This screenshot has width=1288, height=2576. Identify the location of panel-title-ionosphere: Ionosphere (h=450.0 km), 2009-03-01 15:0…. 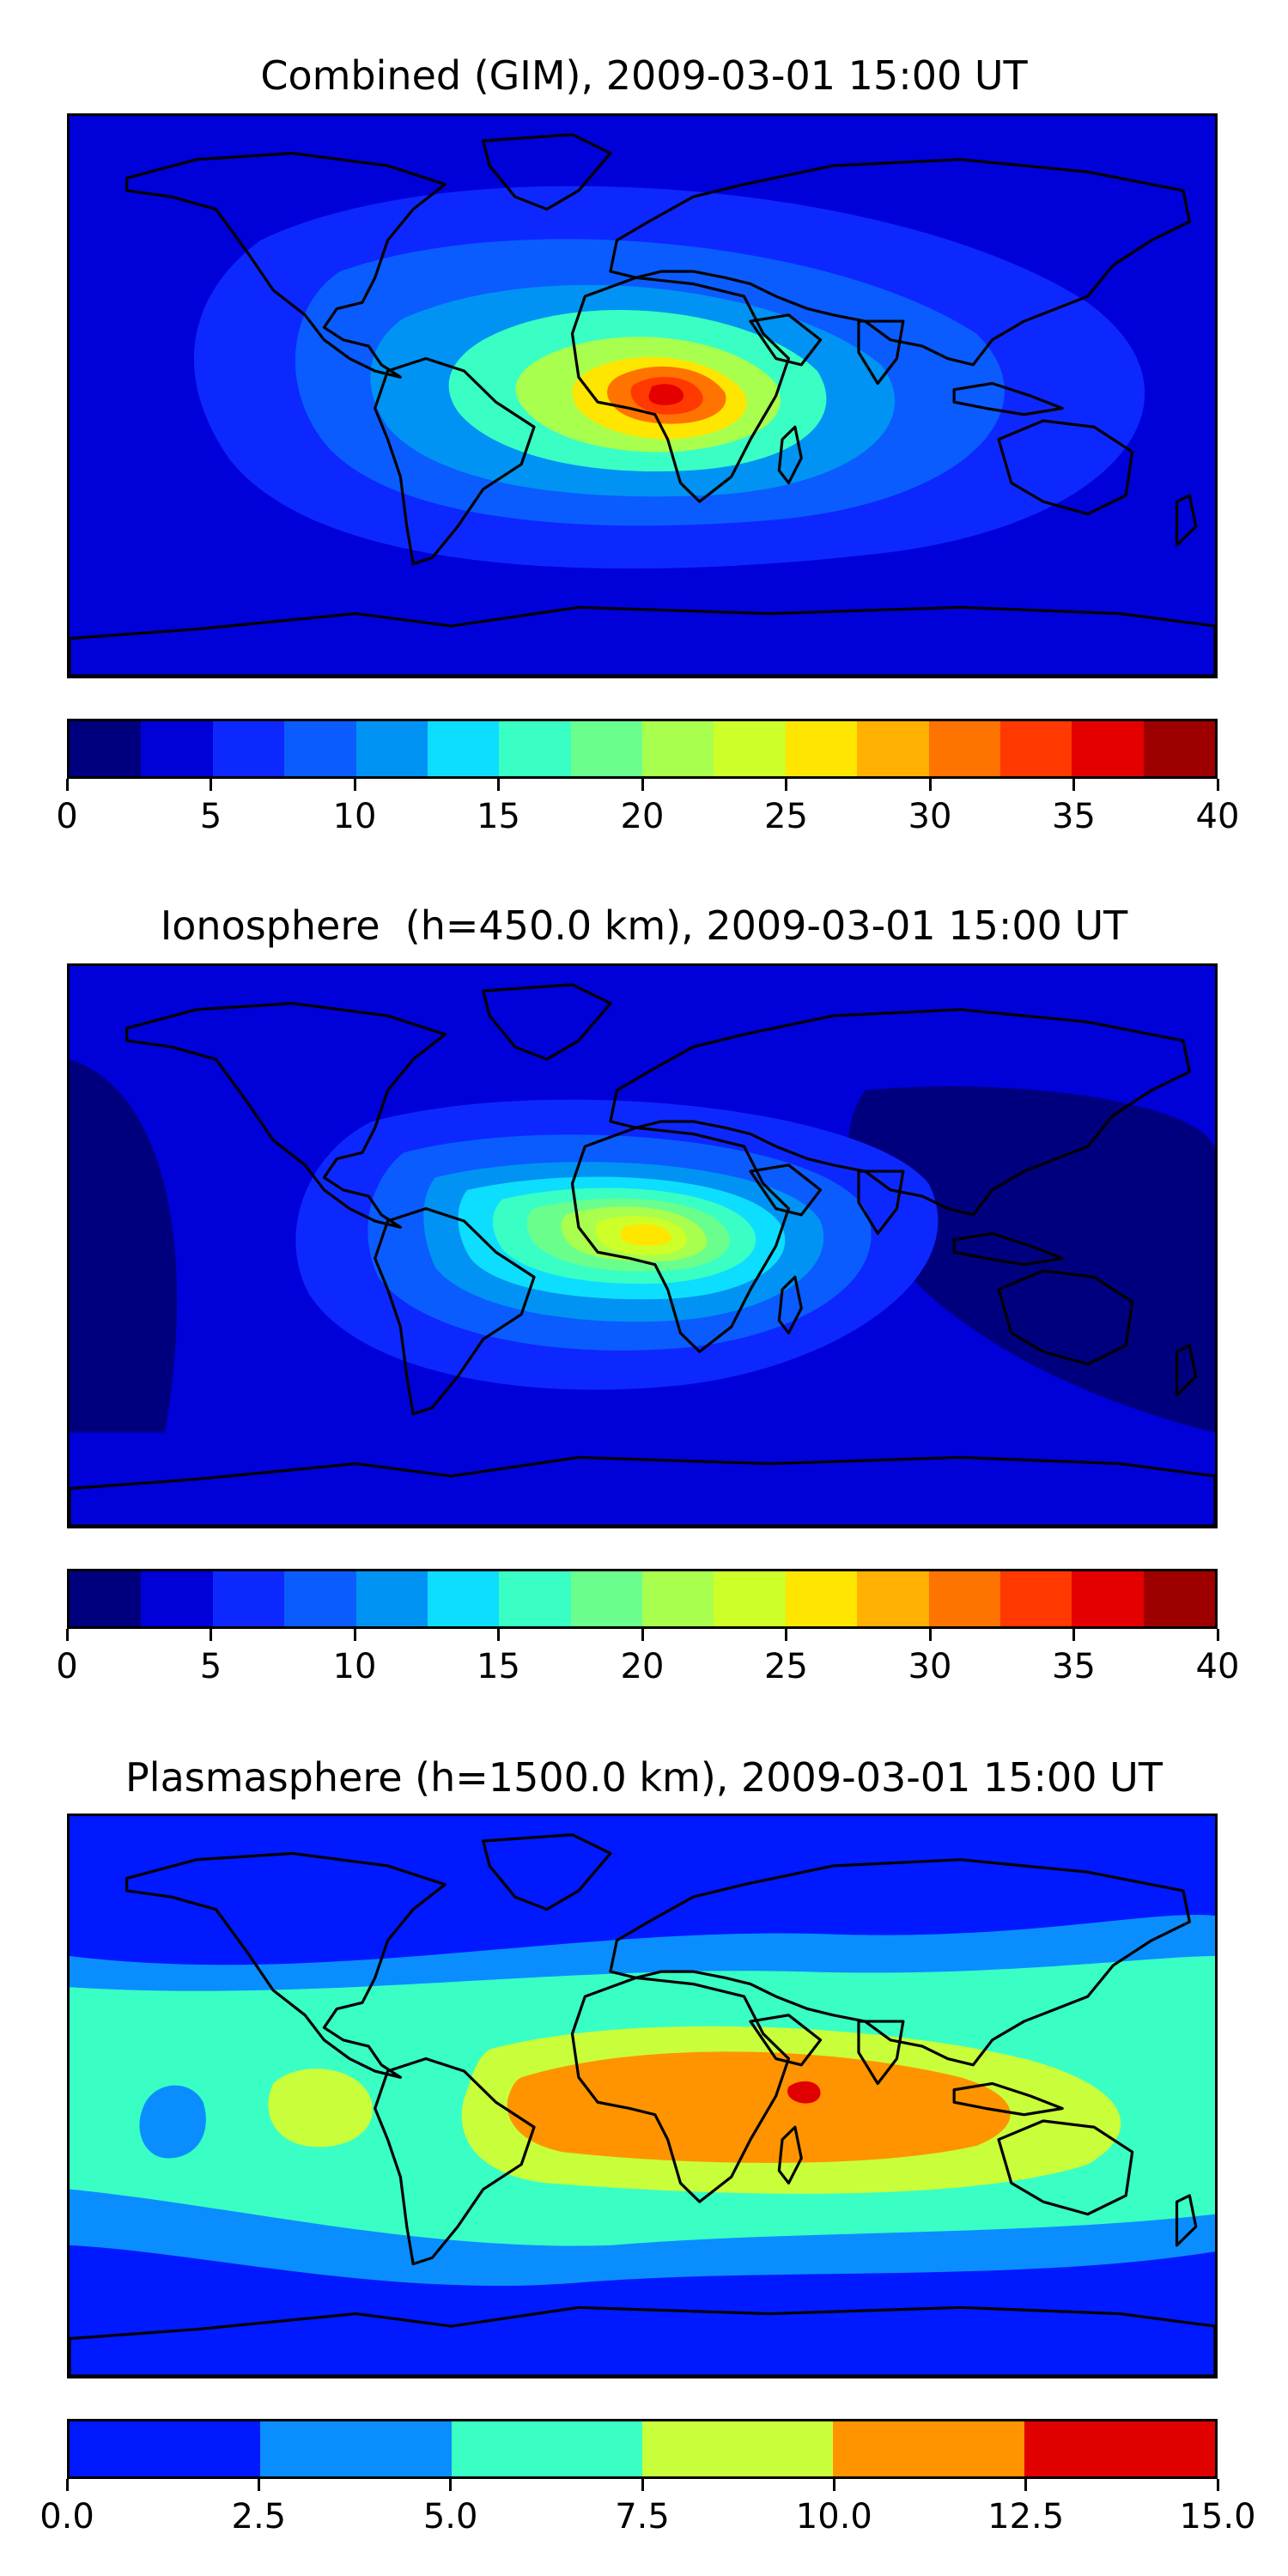
(644, 925).